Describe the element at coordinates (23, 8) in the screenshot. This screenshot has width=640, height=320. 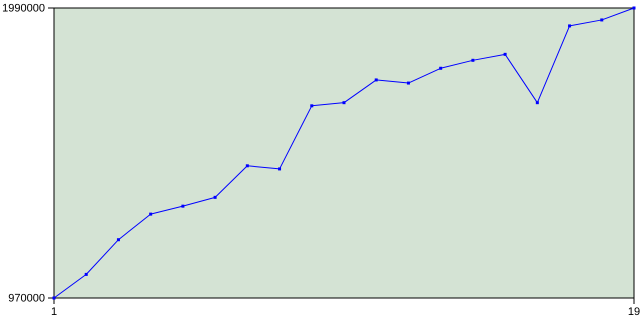
I see `y-tick-label: 1990000` at that location.